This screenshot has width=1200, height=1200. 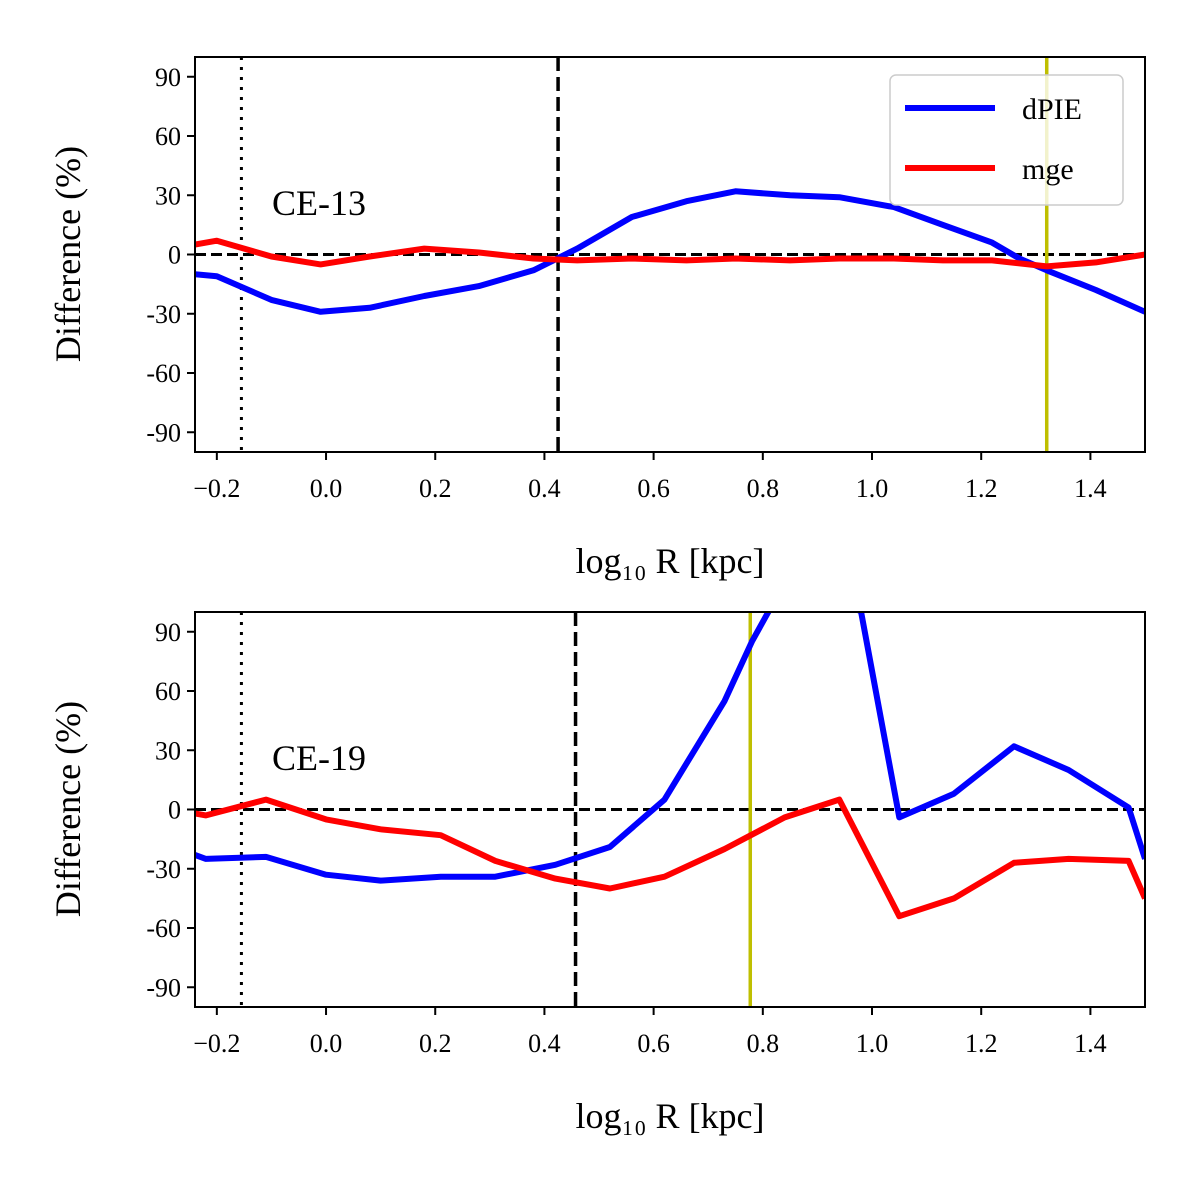 What do you see at coordinates (319, 758) in the screenshot?
I see `panel-label: CE-19` at bounding box center [319, 758].